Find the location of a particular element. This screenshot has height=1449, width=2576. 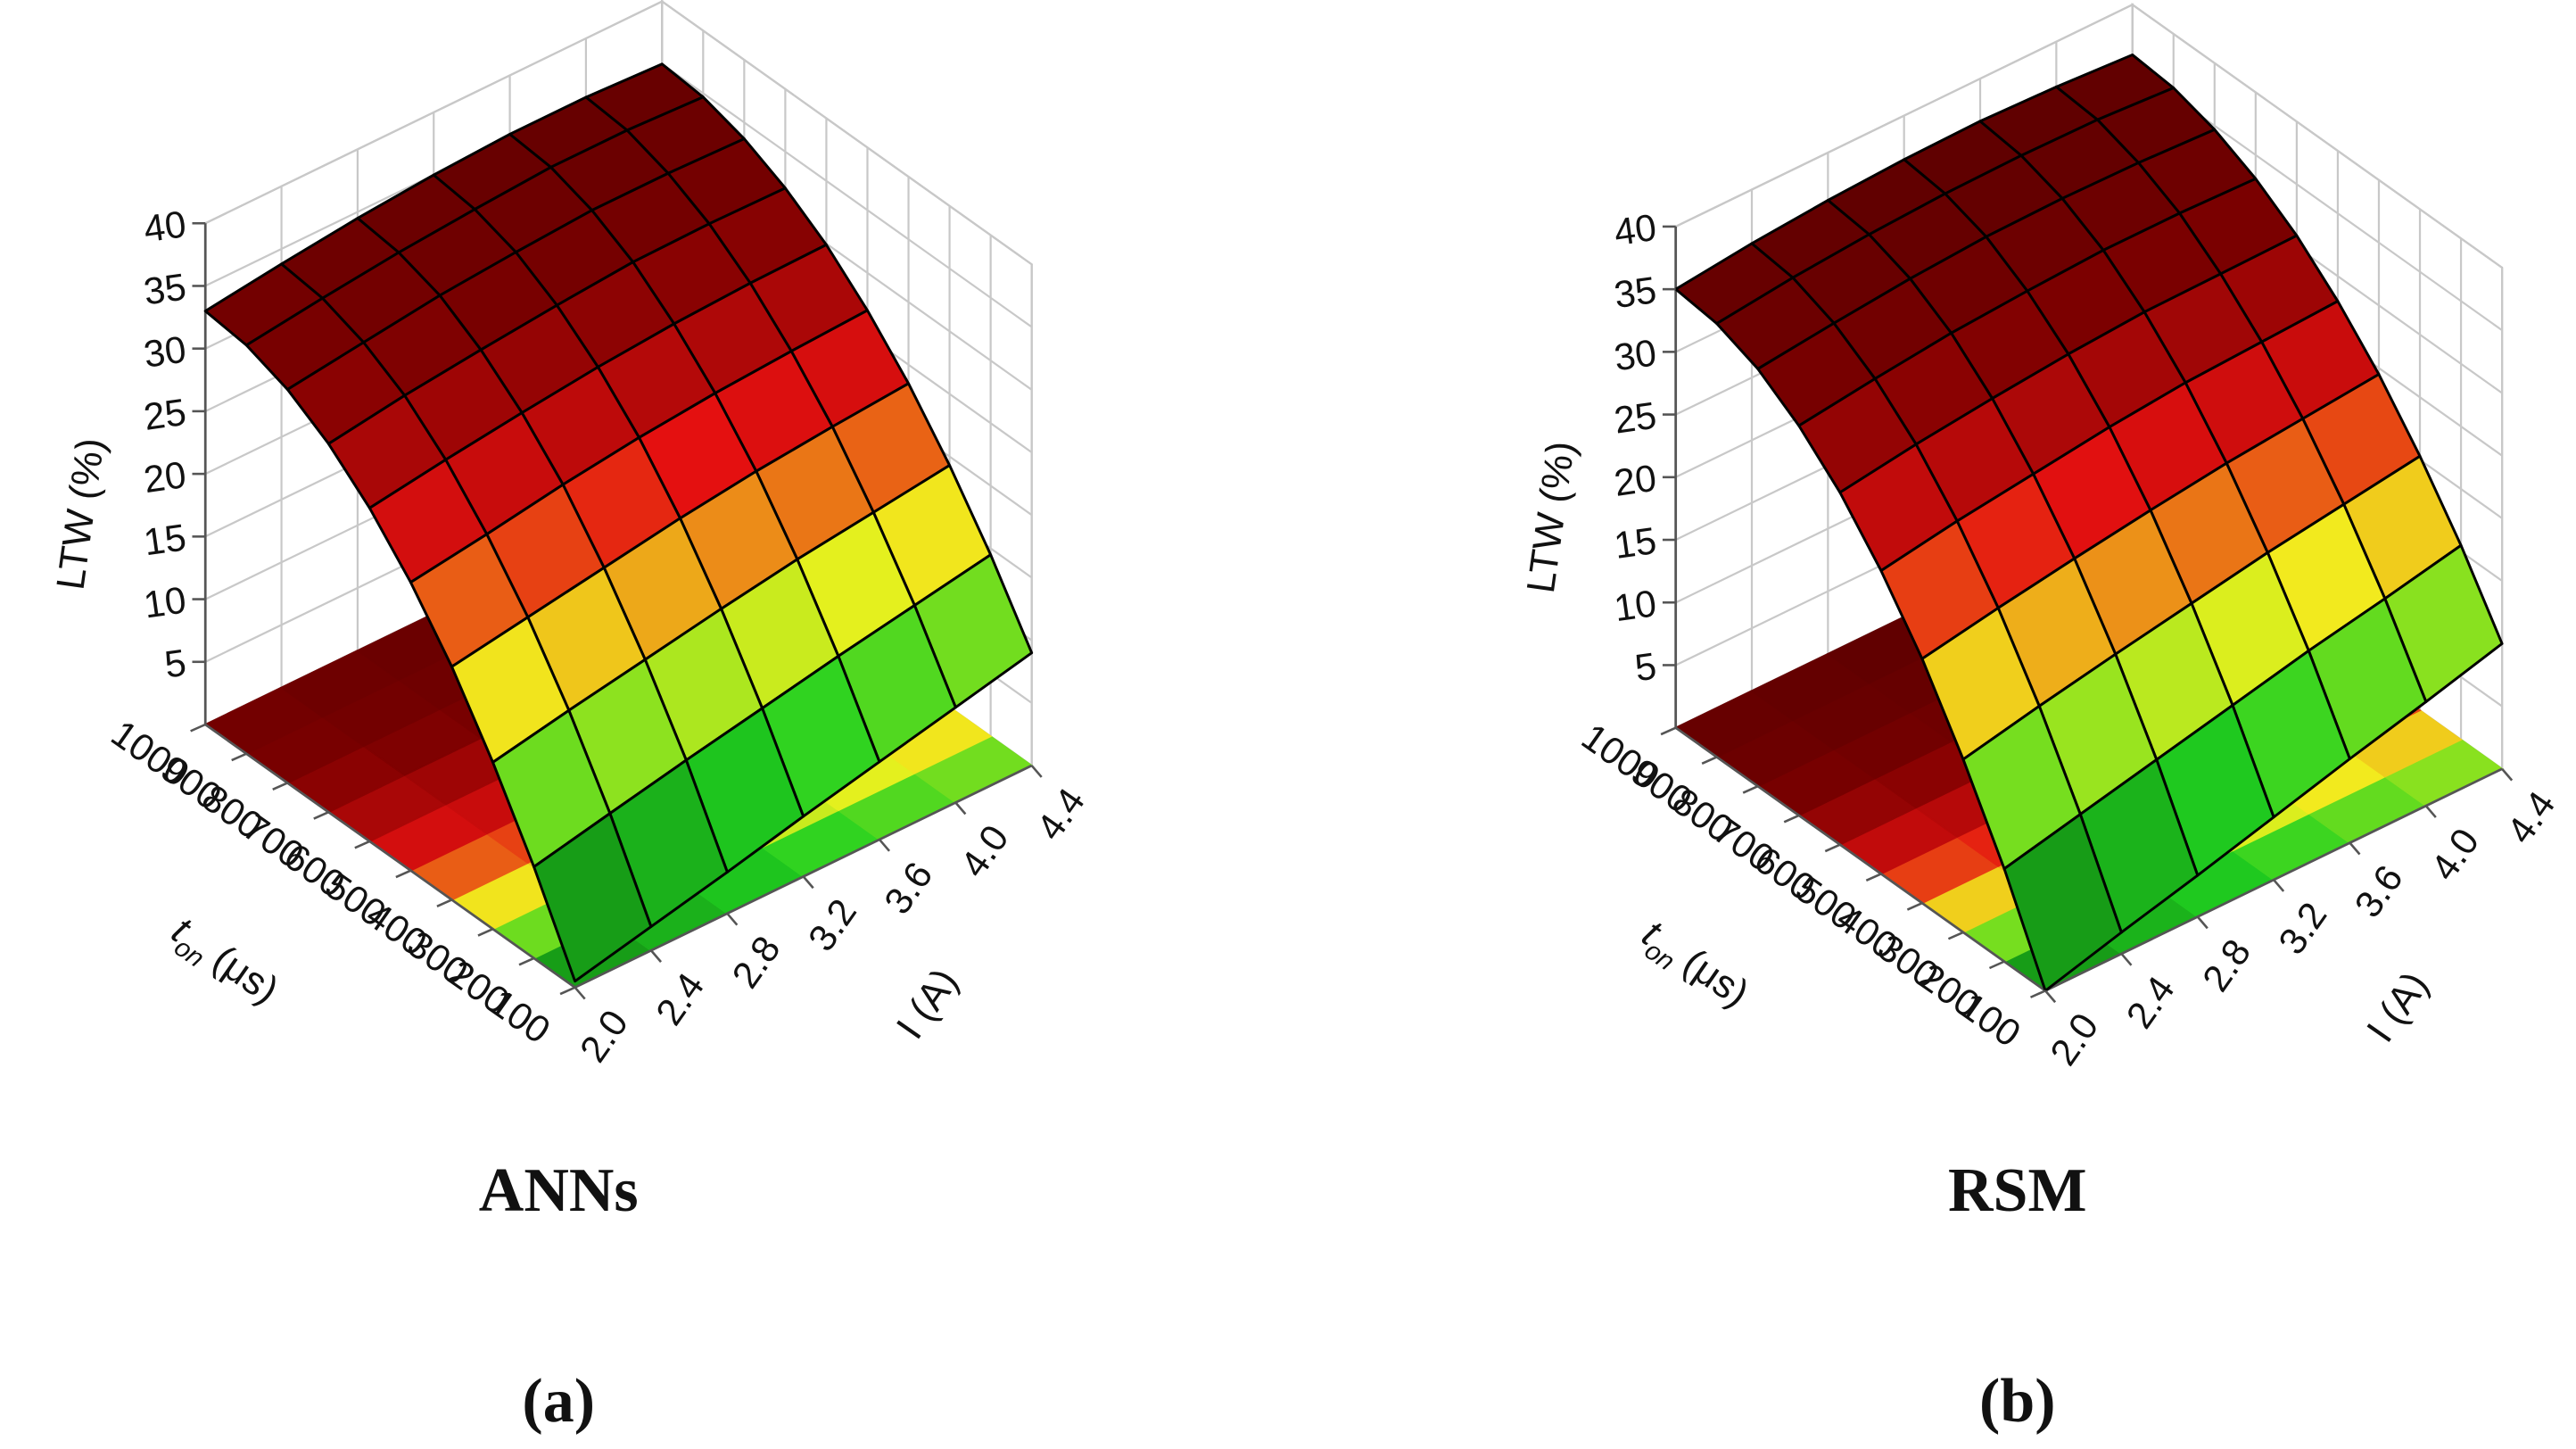

panel-label: (a) is located at coordinates (558, 1402).